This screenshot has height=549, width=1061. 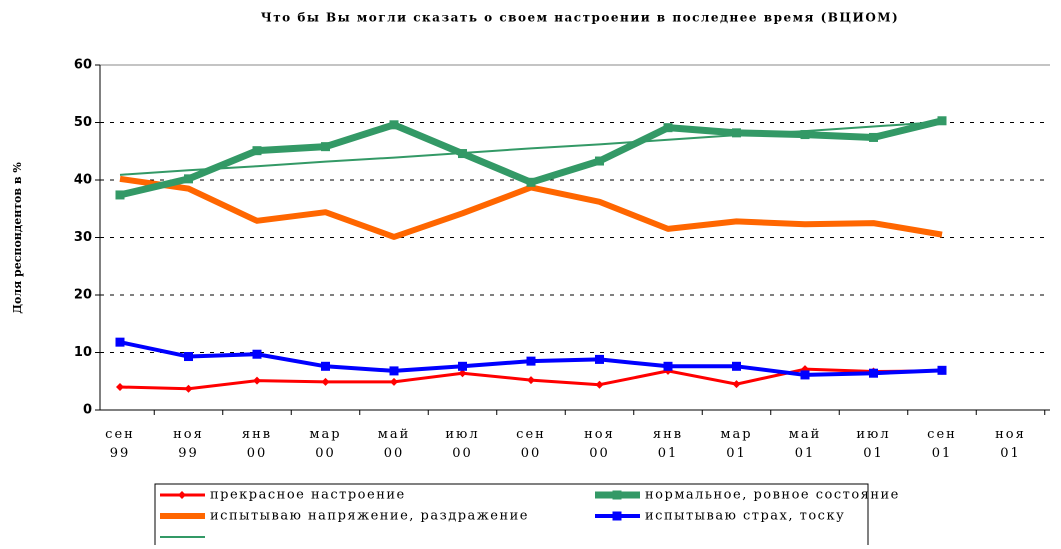 I want to click on legend-label: нормальное, ровное состояние, so click(x=772, y=495).